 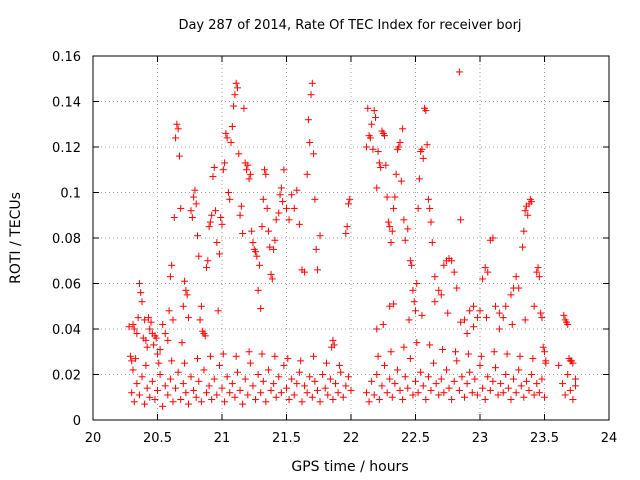 What do you see at coordinates (415, 438) in the screenshot?
I see `x-tick-label: 22.5` at bounding box center [415, 438].